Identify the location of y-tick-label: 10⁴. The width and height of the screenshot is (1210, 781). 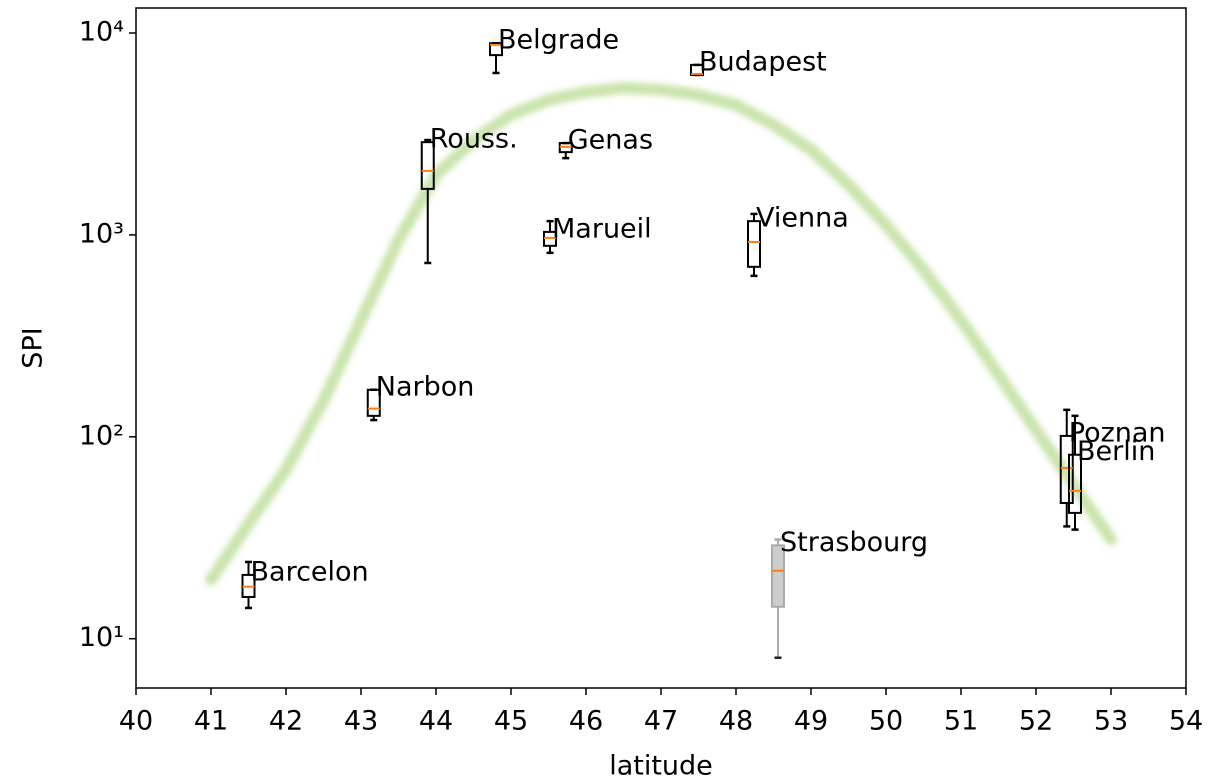
(101, 32).